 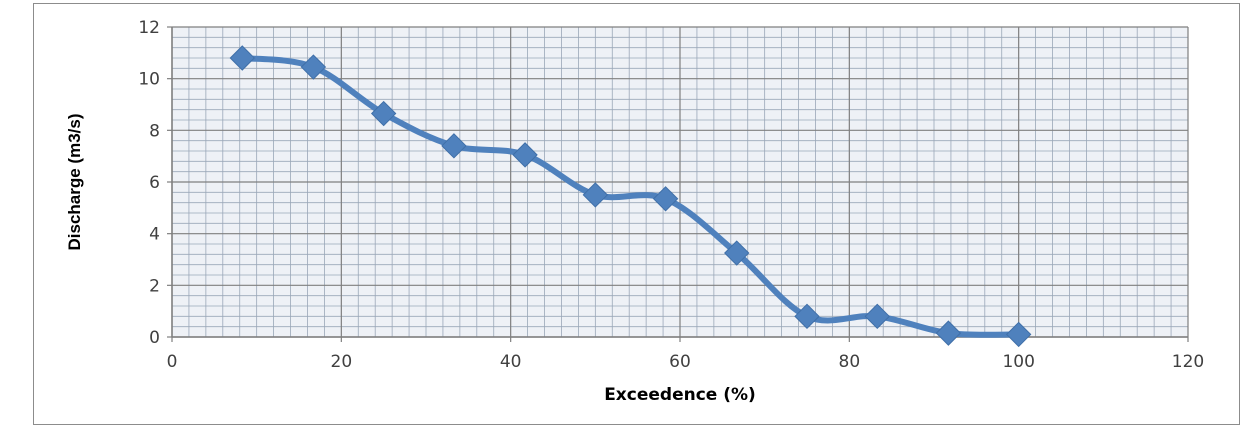 What do you see at coordinates (680, 362) in the screenshot?
I see `x-tick-label: 60` at bounding box center [680, 362].